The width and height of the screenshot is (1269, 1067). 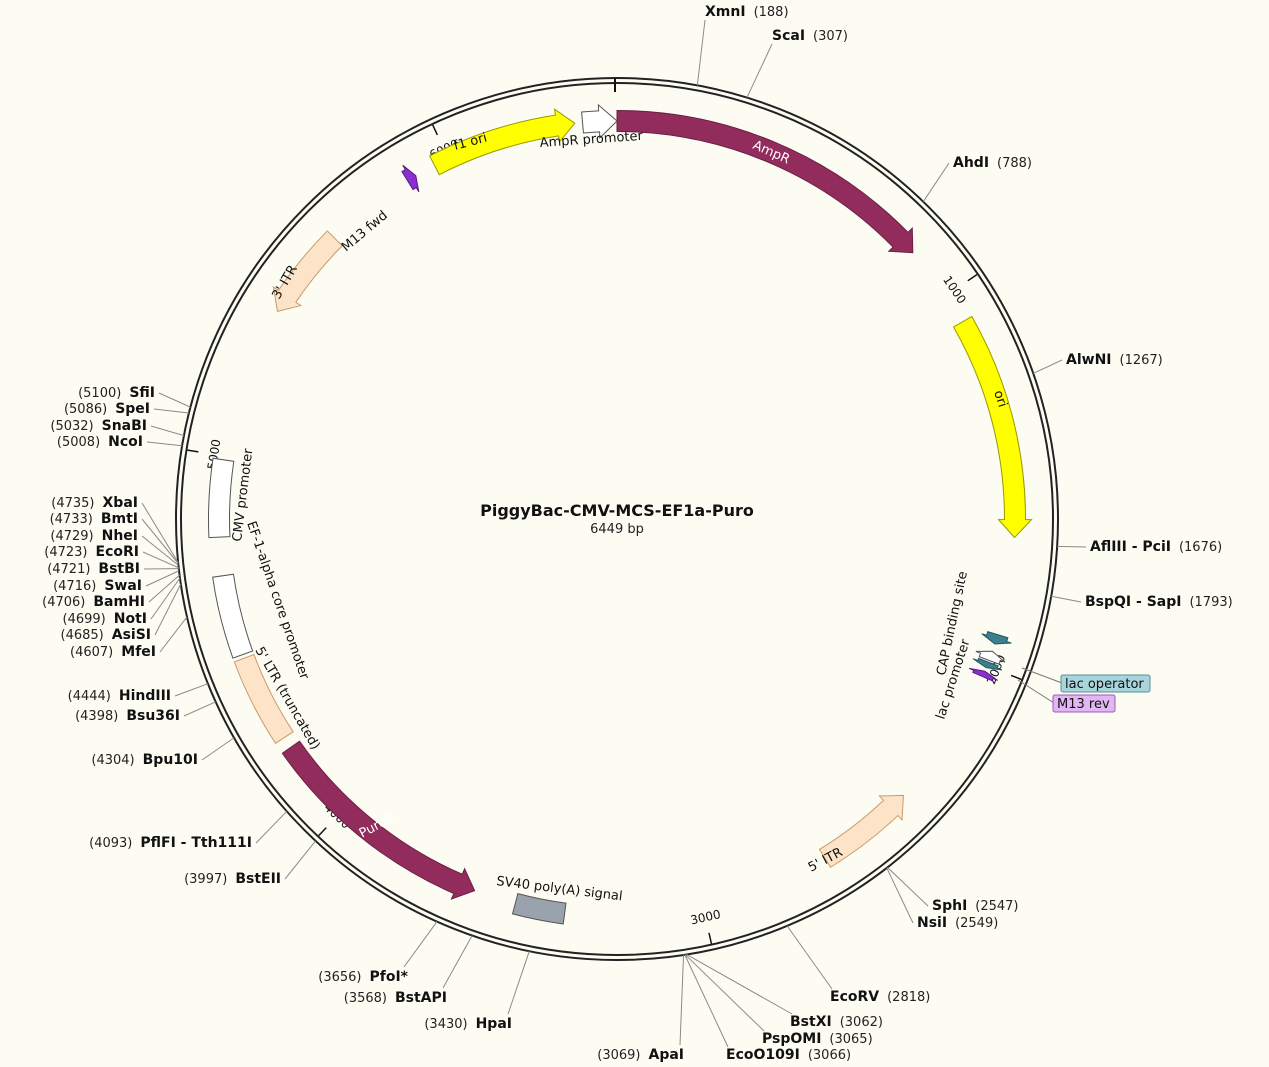 I want to click on site-pos-bsu36i: (4398), so click(x=96, y=716).